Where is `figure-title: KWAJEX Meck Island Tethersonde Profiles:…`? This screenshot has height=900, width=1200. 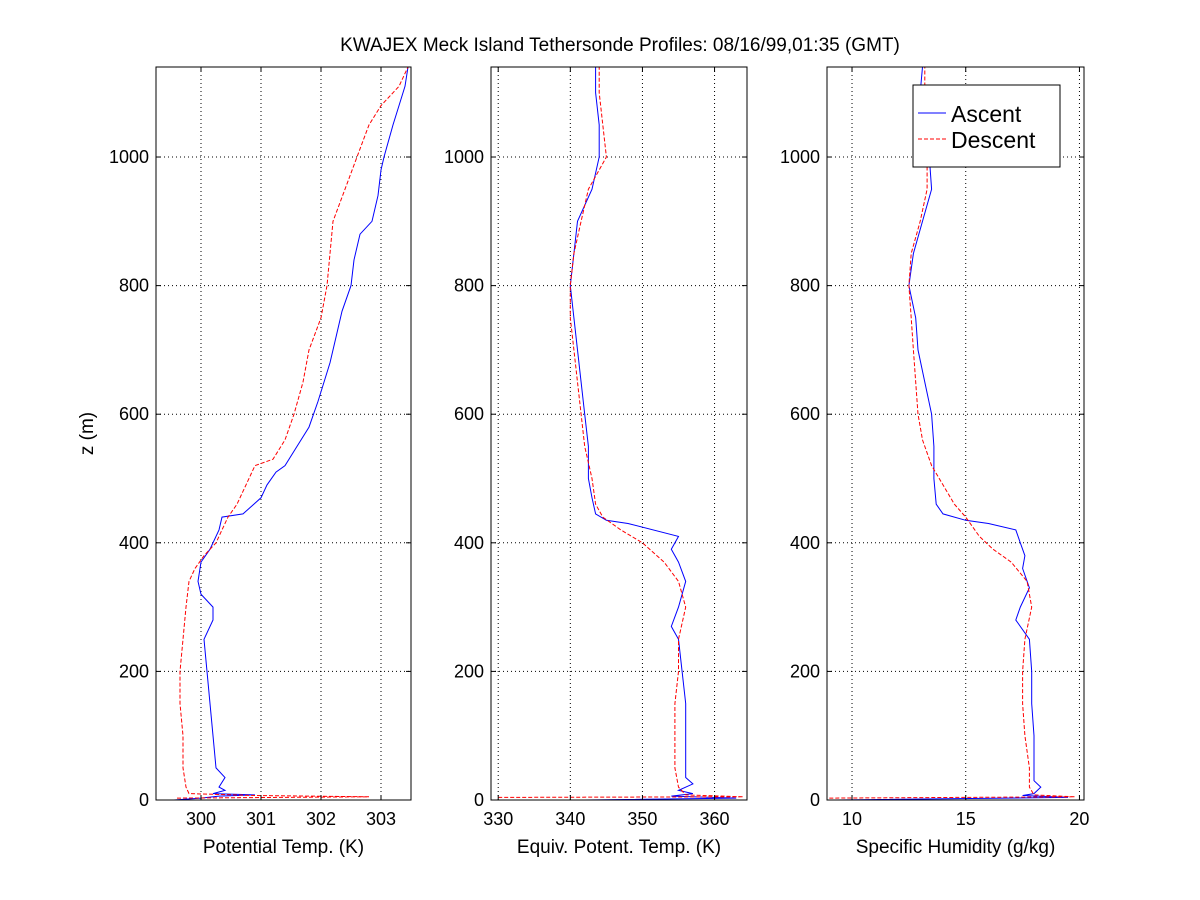
figure-title: KWAJEX Meck Island Tethersonde Profiles:… is located at coordinates (620, 45).